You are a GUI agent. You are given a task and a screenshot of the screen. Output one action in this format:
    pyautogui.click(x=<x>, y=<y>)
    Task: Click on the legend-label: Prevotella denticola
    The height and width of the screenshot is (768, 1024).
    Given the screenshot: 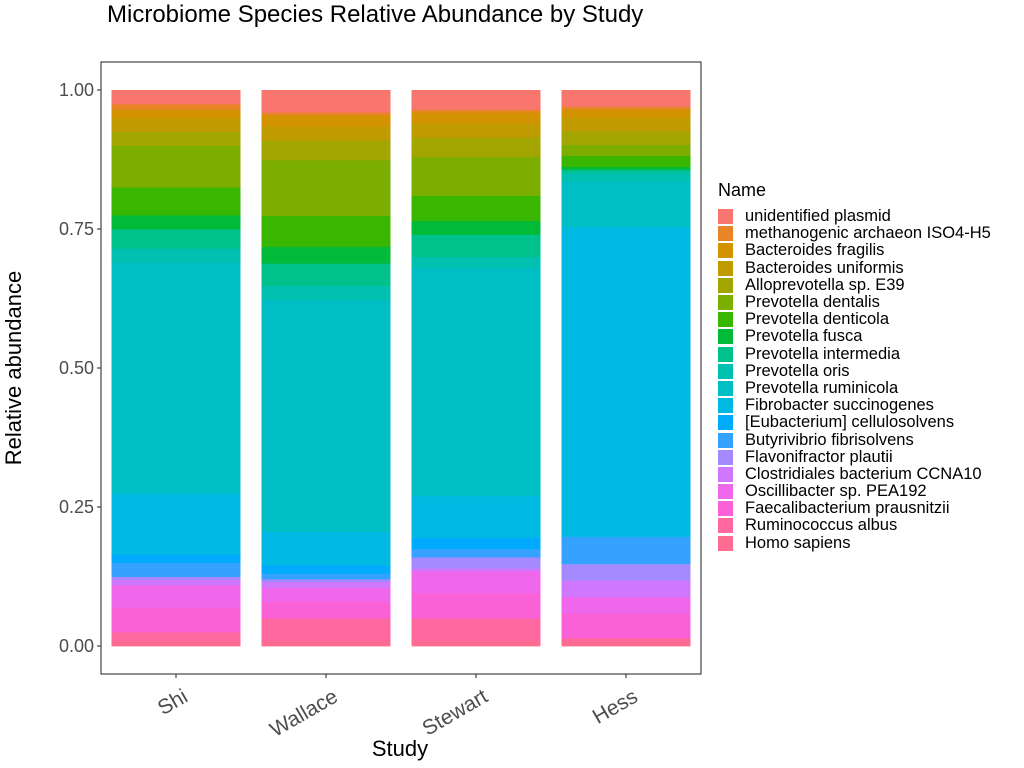 What is the action you would take?
    pyautogui.click(x=817, y=319)
    